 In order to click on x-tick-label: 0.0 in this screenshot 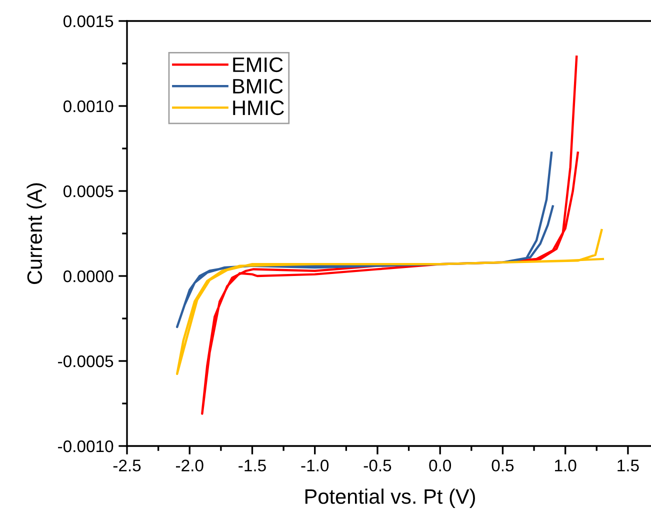, I will do `click(440, 466)`.